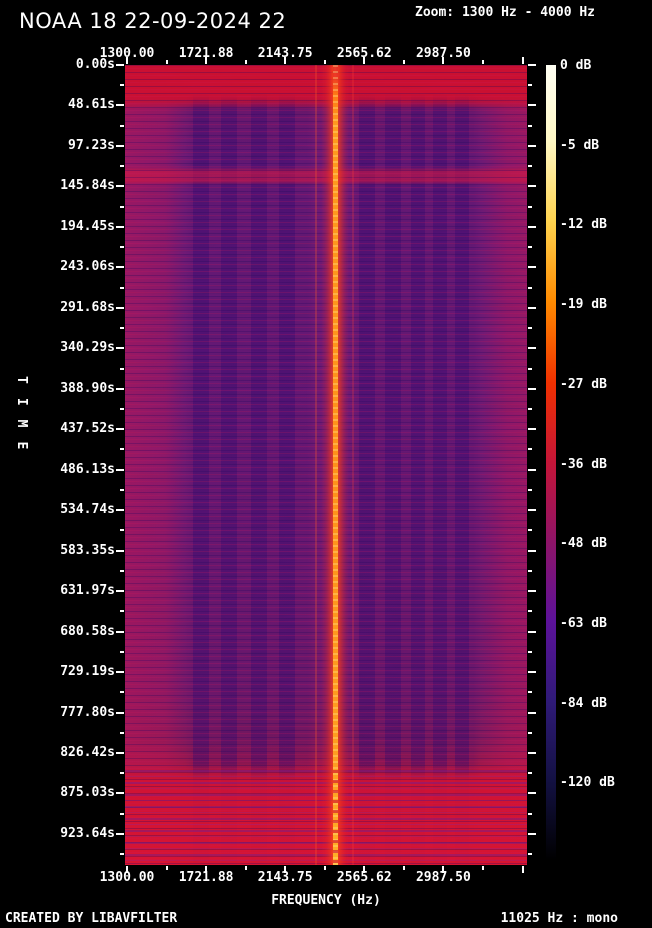 The width and height of the screenshot is (652, 928). Describe the element at coordinates (583, 544) in the screenshot. I see `db-tick-label: -48 dB` at that location.